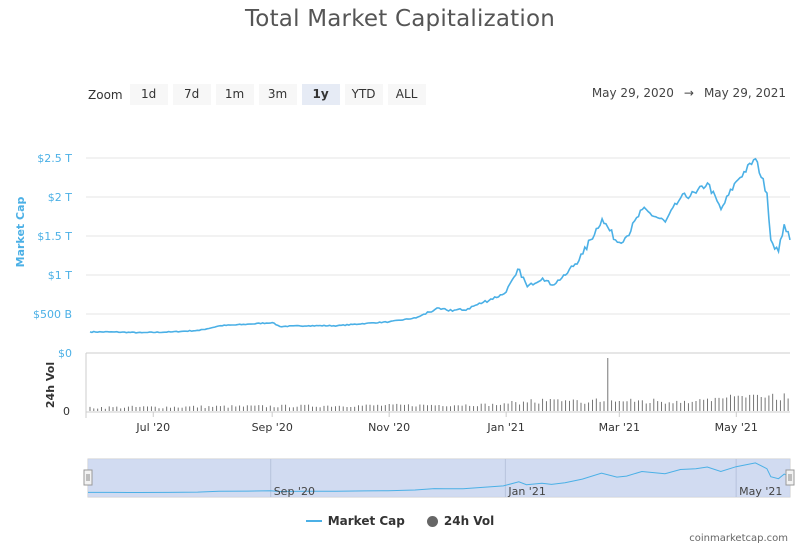  Describe the element at coordinates (66, 411) in the screenshot. I see `volume-tick-label: 0` at that location.